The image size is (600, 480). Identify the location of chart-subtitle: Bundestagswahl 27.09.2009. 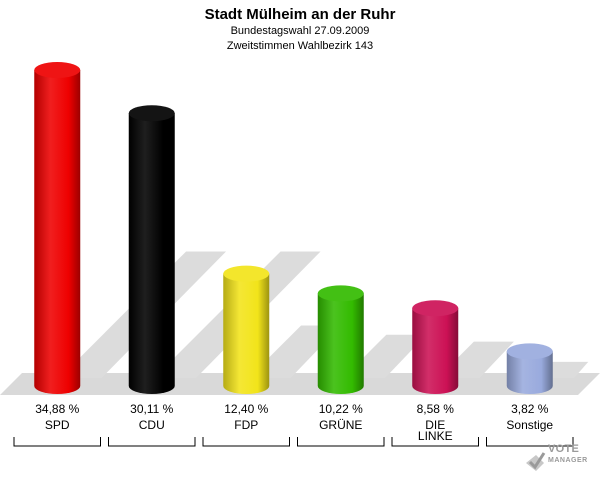
(300, 31).